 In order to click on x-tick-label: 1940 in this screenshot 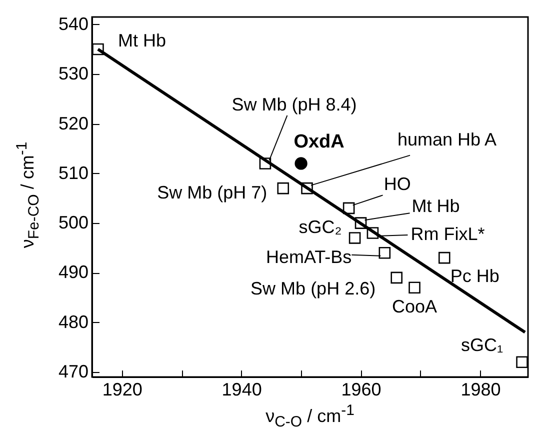, I will do `click(242, 390)`.